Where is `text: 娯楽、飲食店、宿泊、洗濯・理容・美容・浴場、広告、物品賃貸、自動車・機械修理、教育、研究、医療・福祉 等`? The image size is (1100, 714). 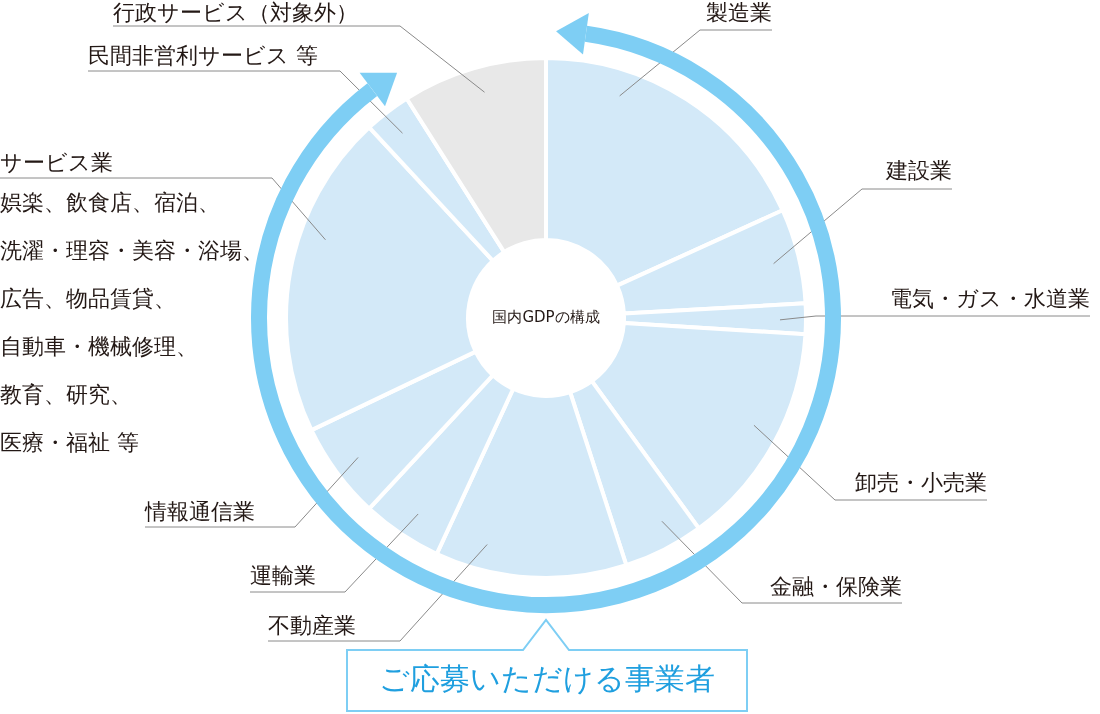
text: 娯楽、飲食店、宿泊、洗濯・理容・美容・浴場、広告、物品賃貸、自動車・機械修理、教育、研究、医療・福祉 等 is located at coordinates (132, 322).